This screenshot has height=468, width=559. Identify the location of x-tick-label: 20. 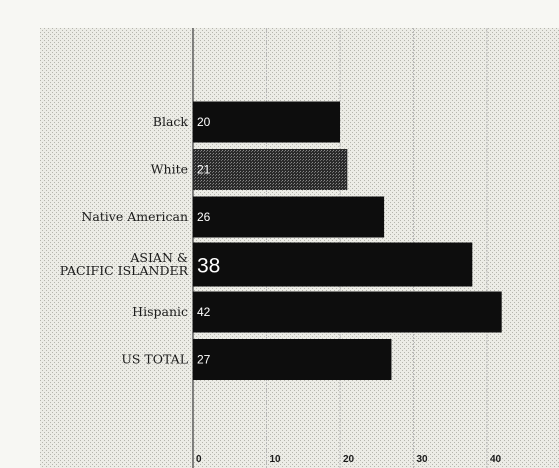
(349, 459).